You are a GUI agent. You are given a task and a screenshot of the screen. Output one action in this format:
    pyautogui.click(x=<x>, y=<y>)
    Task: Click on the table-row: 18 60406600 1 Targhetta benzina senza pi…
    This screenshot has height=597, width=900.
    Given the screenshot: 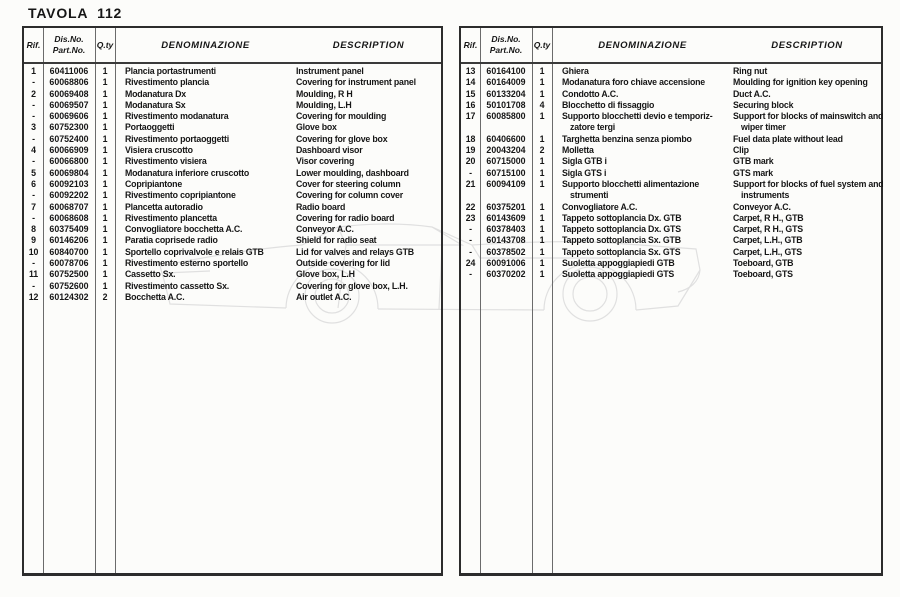 What is the action you would take?
    pyautogui.click(x=671, y=139)
    